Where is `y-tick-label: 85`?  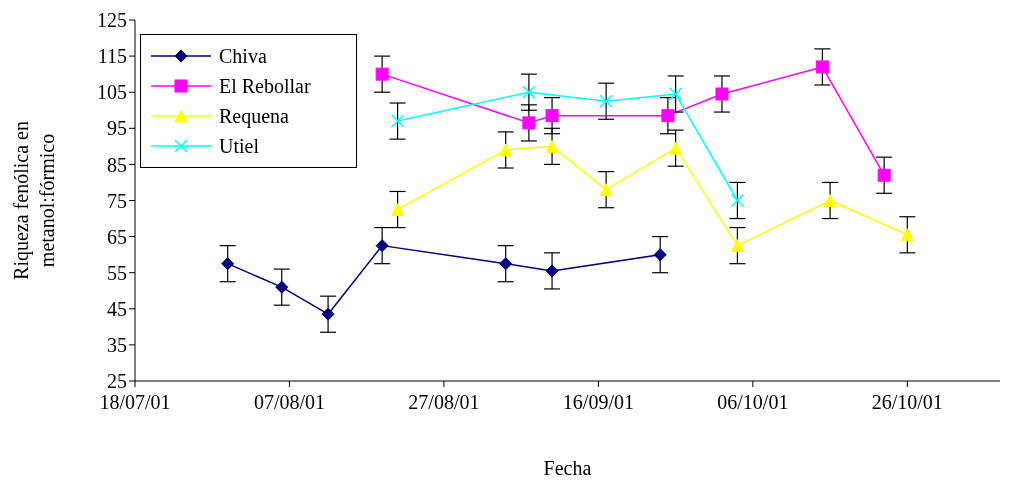
y-tick-label: 85 is located at coordinates (117, 164).